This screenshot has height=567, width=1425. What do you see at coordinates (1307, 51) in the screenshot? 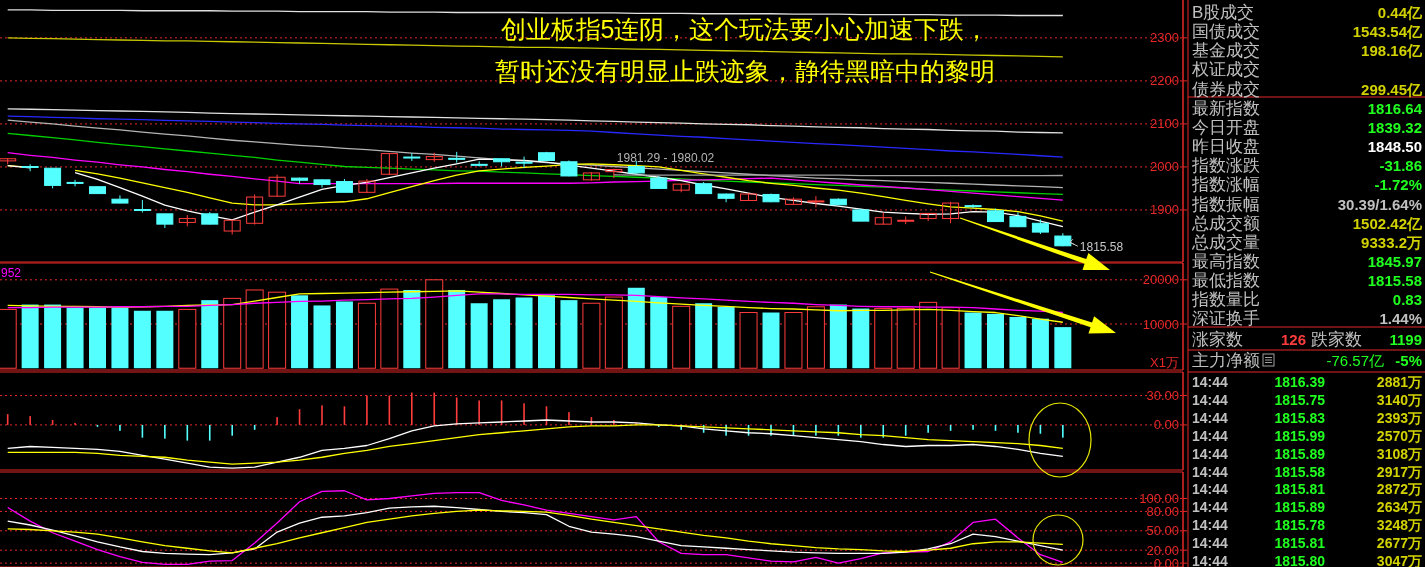
I see `text: 基金成交 198.16亿` at bounding box center [1307, 51].